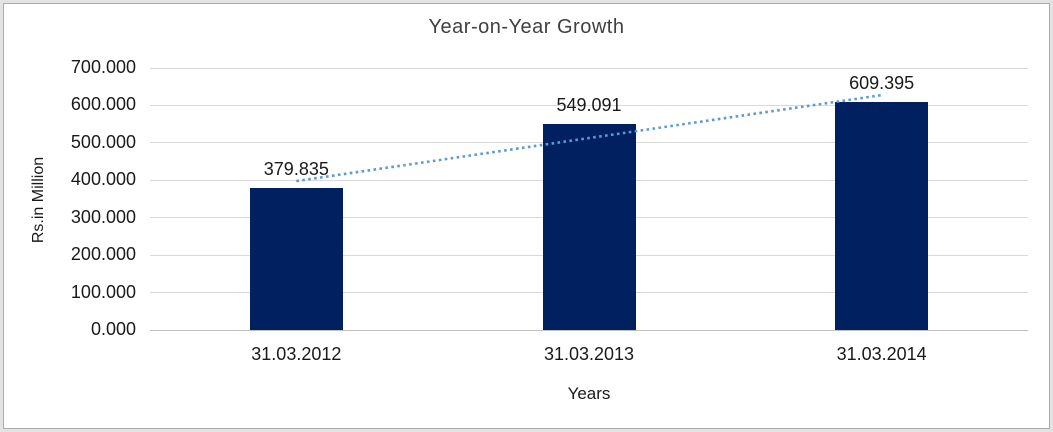 This screenshot has width=1053, height=432. What do you see at coordinates (526, 27) in the screenshot?
I see `chart-title: Year-on-Year Growth` at bounding box center [526, 27].